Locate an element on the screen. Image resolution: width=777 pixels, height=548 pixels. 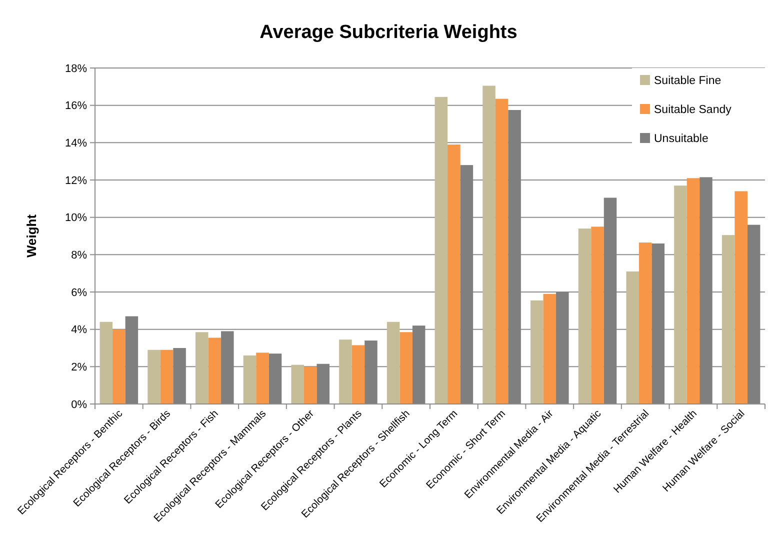
y-tick-label: 10% is located at coordinates (76, 218).